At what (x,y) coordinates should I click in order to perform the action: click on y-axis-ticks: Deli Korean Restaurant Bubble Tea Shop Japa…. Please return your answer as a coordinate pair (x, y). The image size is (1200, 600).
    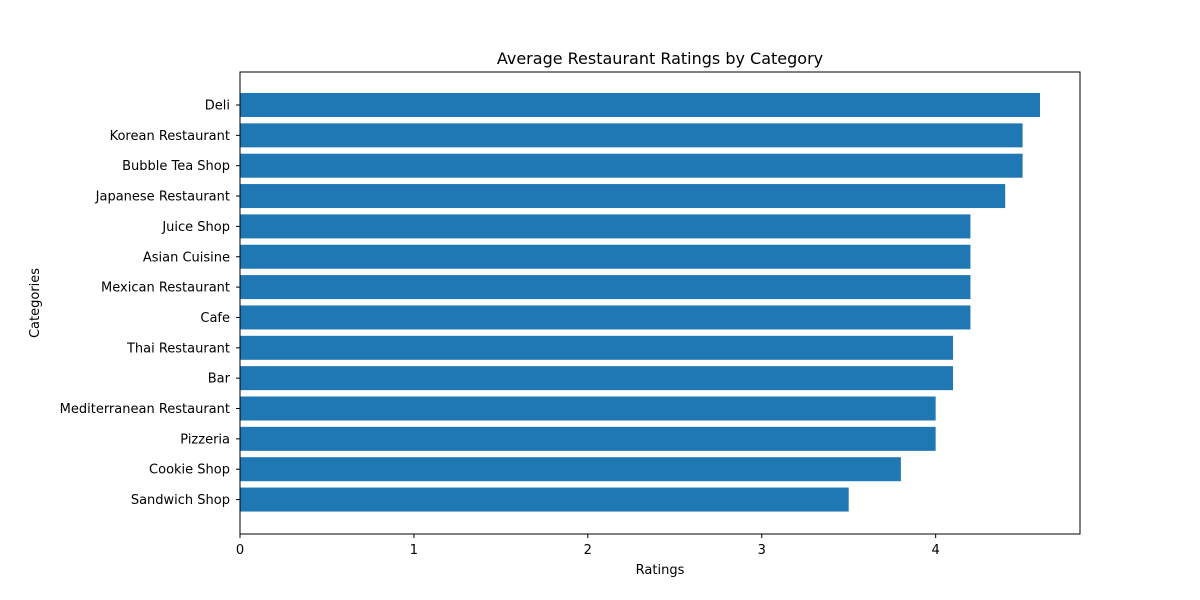
    Looking at the image, I should click on (150, 303).